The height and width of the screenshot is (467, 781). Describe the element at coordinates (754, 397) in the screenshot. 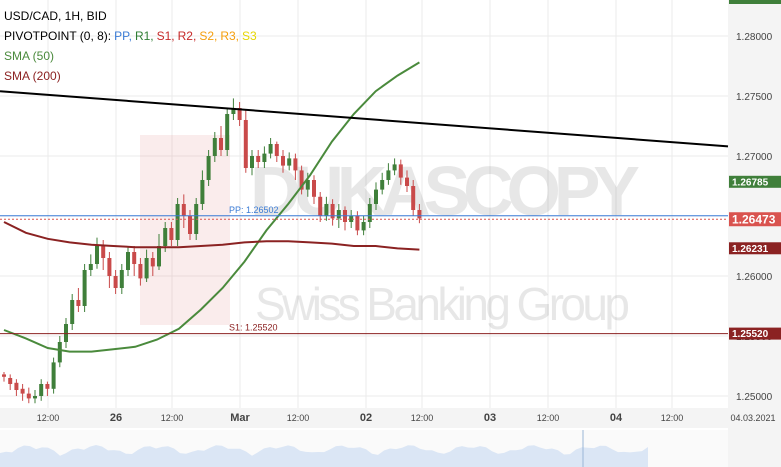

I see `y-tick-0: 1.25000` at that location.